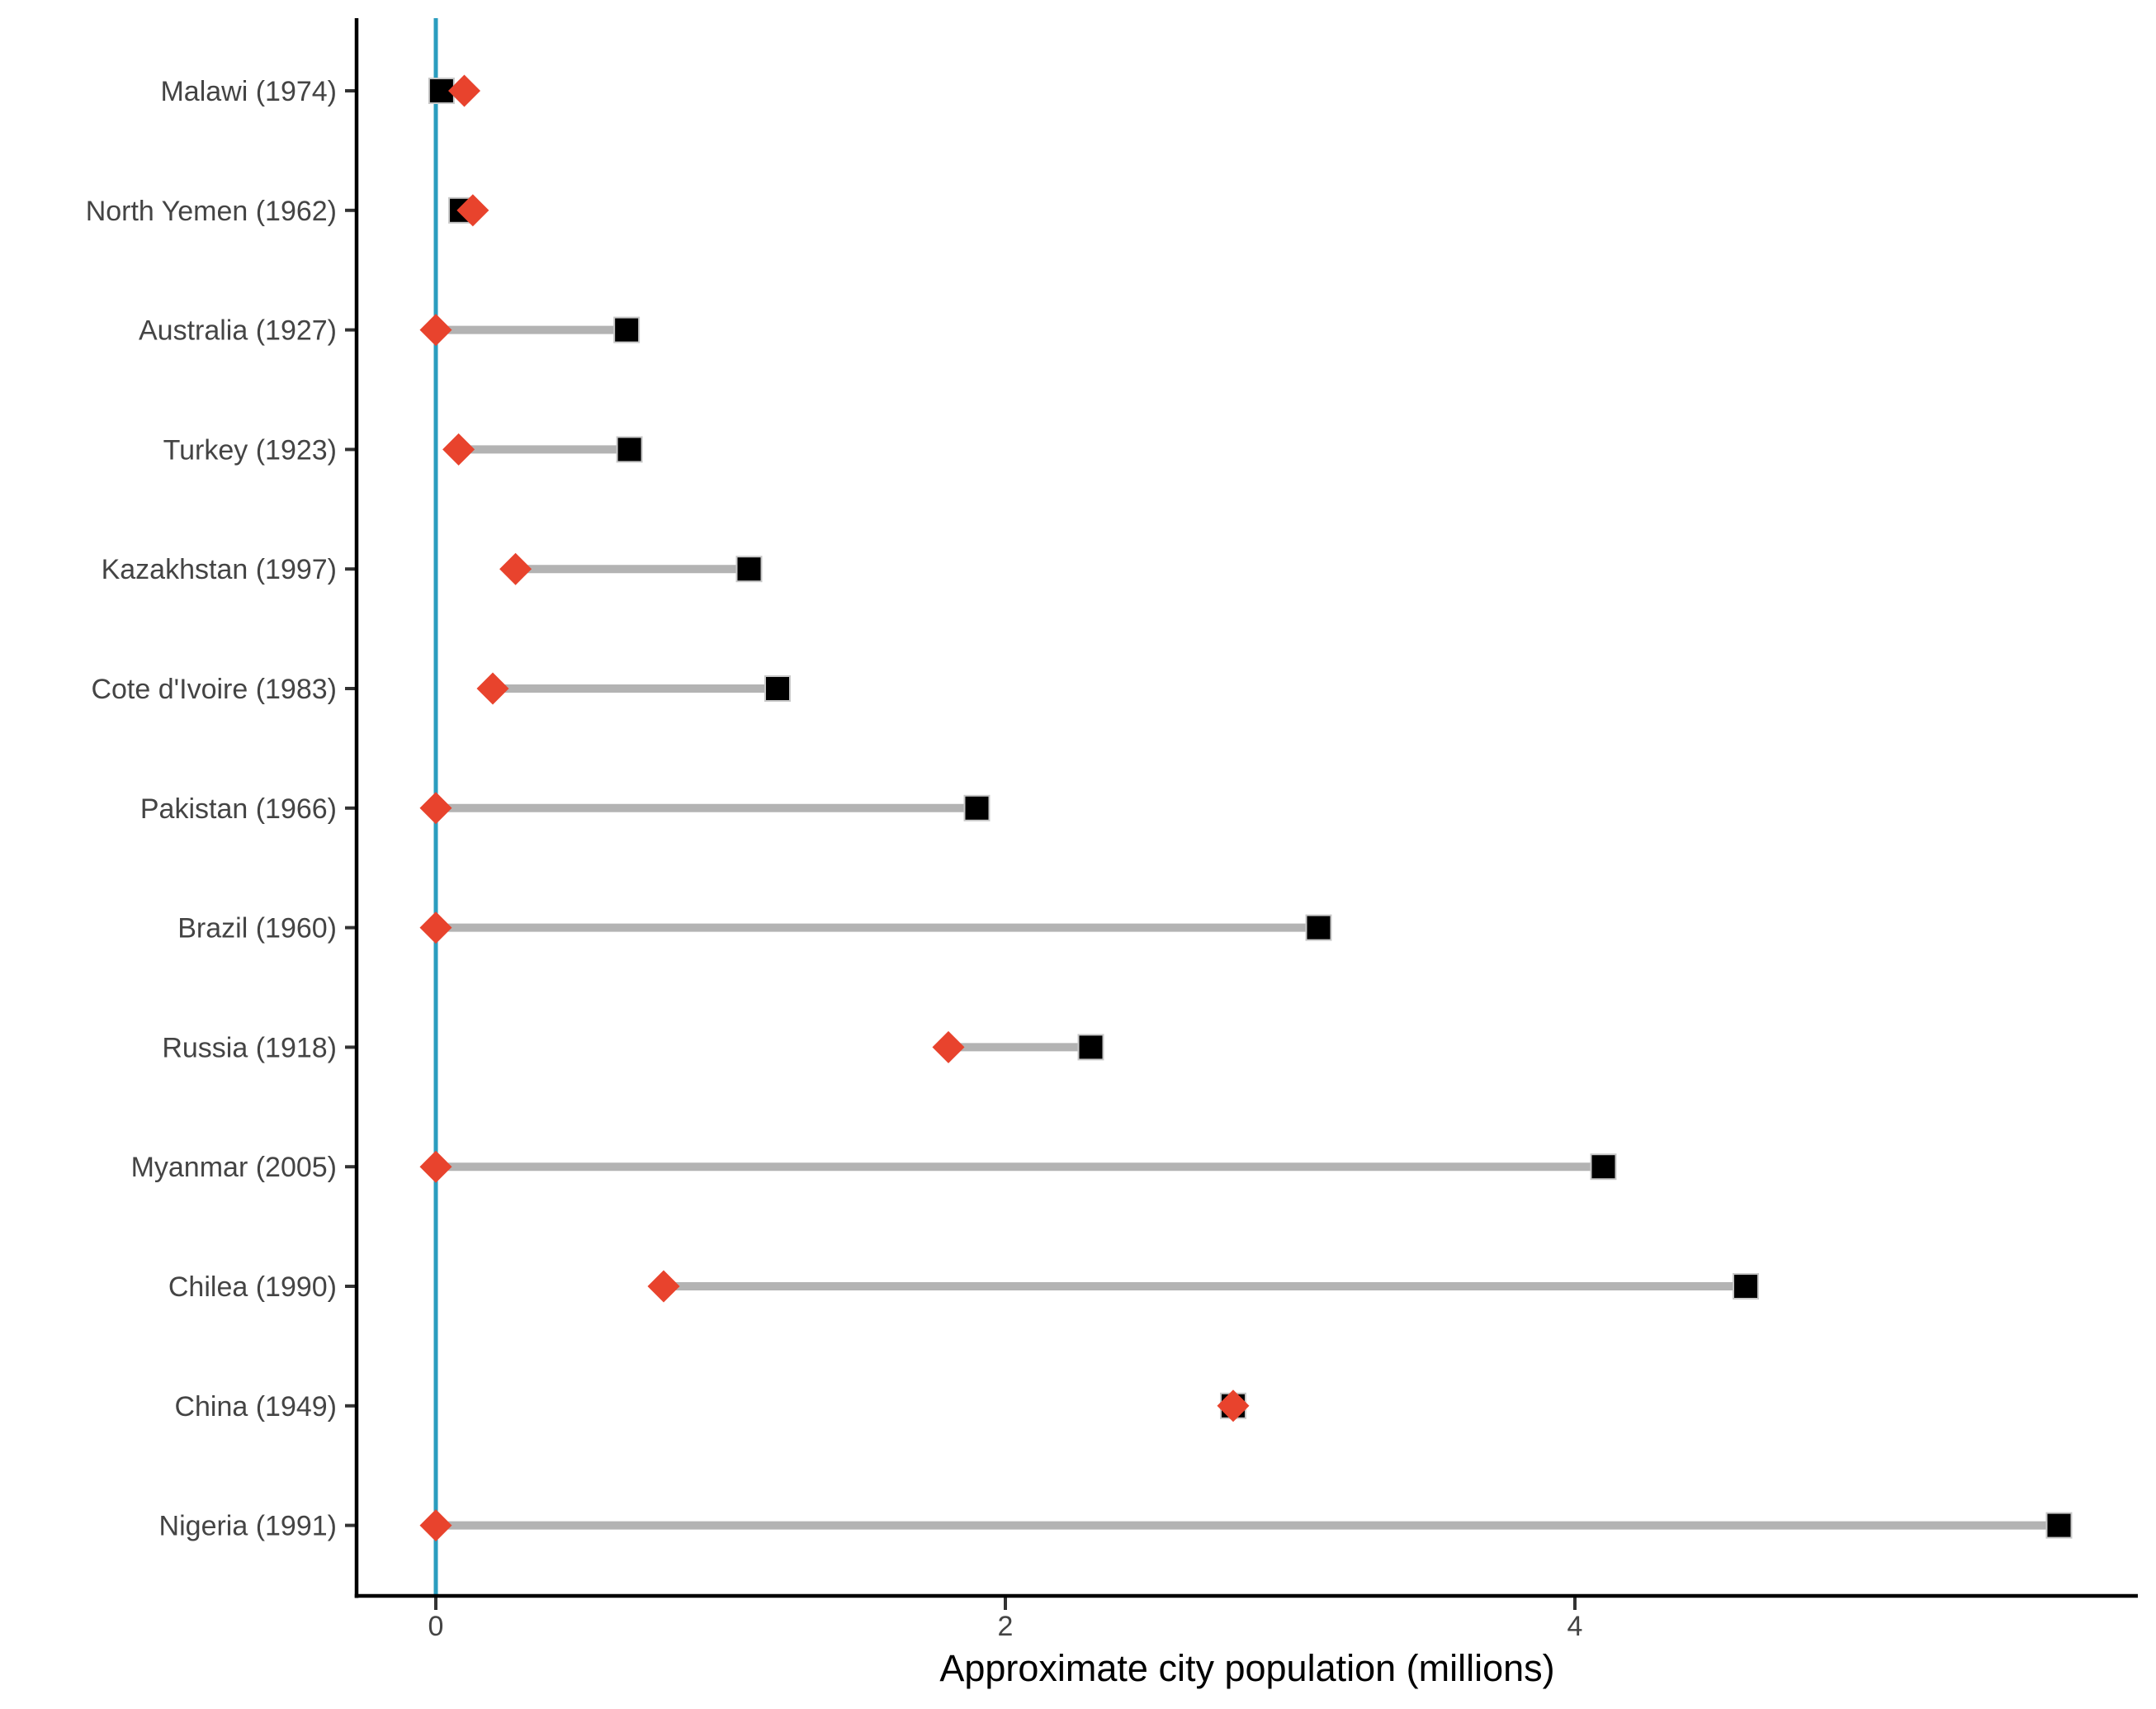  Describe the element at coordinates (255, 1407) in the screenshot. I see `y-axis-label: China (1949)` at that location.